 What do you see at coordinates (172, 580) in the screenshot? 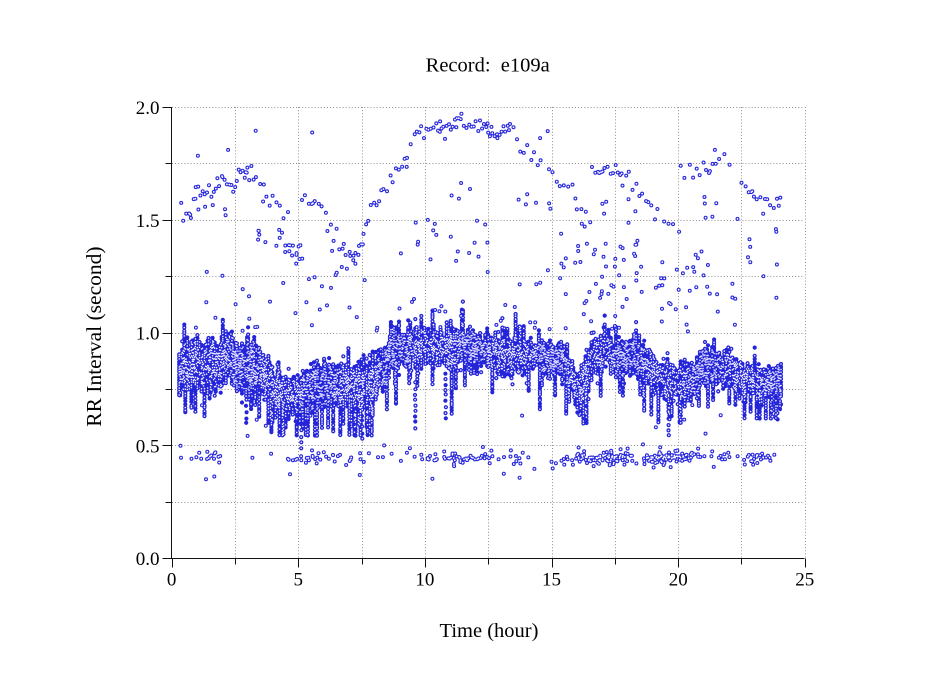
I see `svg-text: 0` at bounding box center [172, 580].